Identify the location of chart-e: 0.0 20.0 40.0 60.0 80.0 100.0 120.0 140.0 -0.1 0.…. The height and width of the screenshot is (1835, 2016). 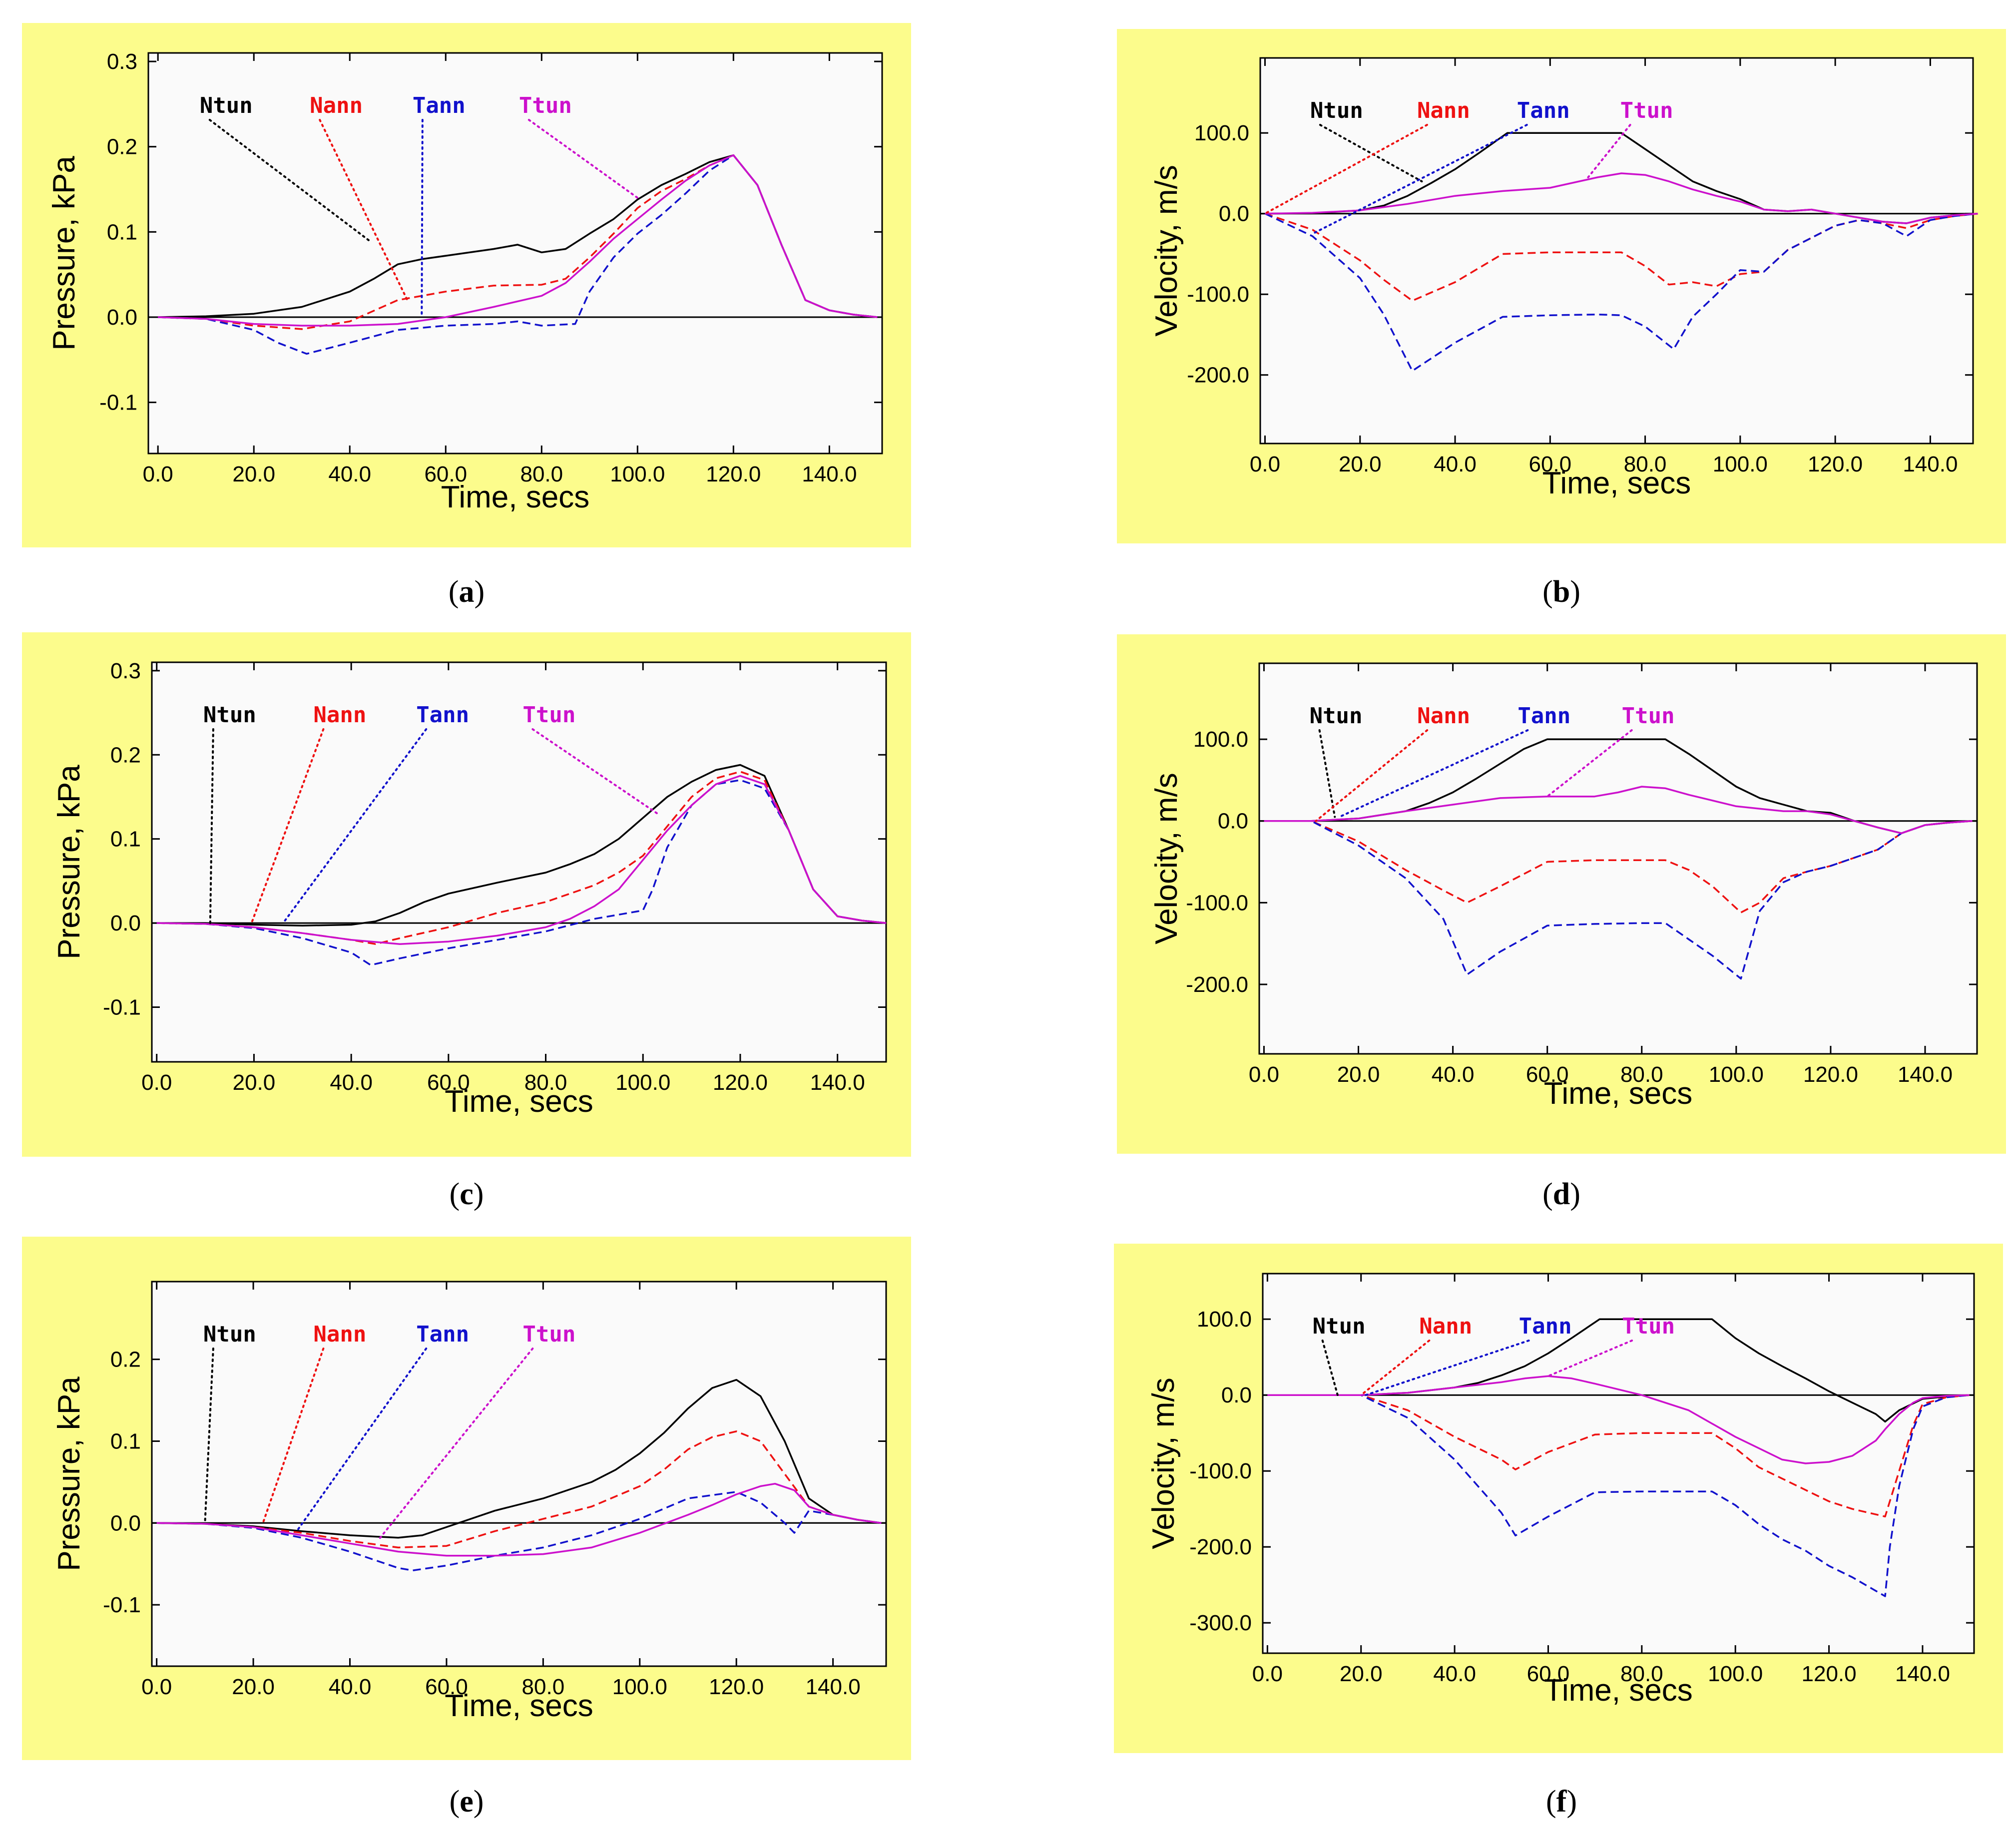
(469, 1502).